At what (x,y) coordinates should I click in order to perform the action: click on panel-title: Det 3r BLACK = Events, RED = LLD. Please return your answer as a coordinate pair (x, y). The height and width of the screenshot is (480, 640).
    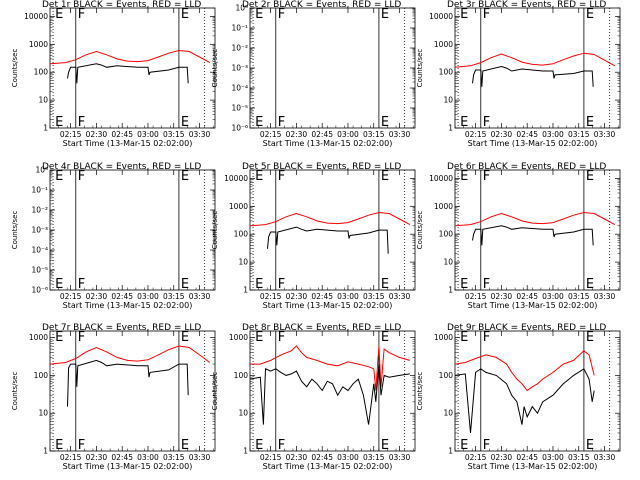
    Looking at the image, I should click on (526, 5).